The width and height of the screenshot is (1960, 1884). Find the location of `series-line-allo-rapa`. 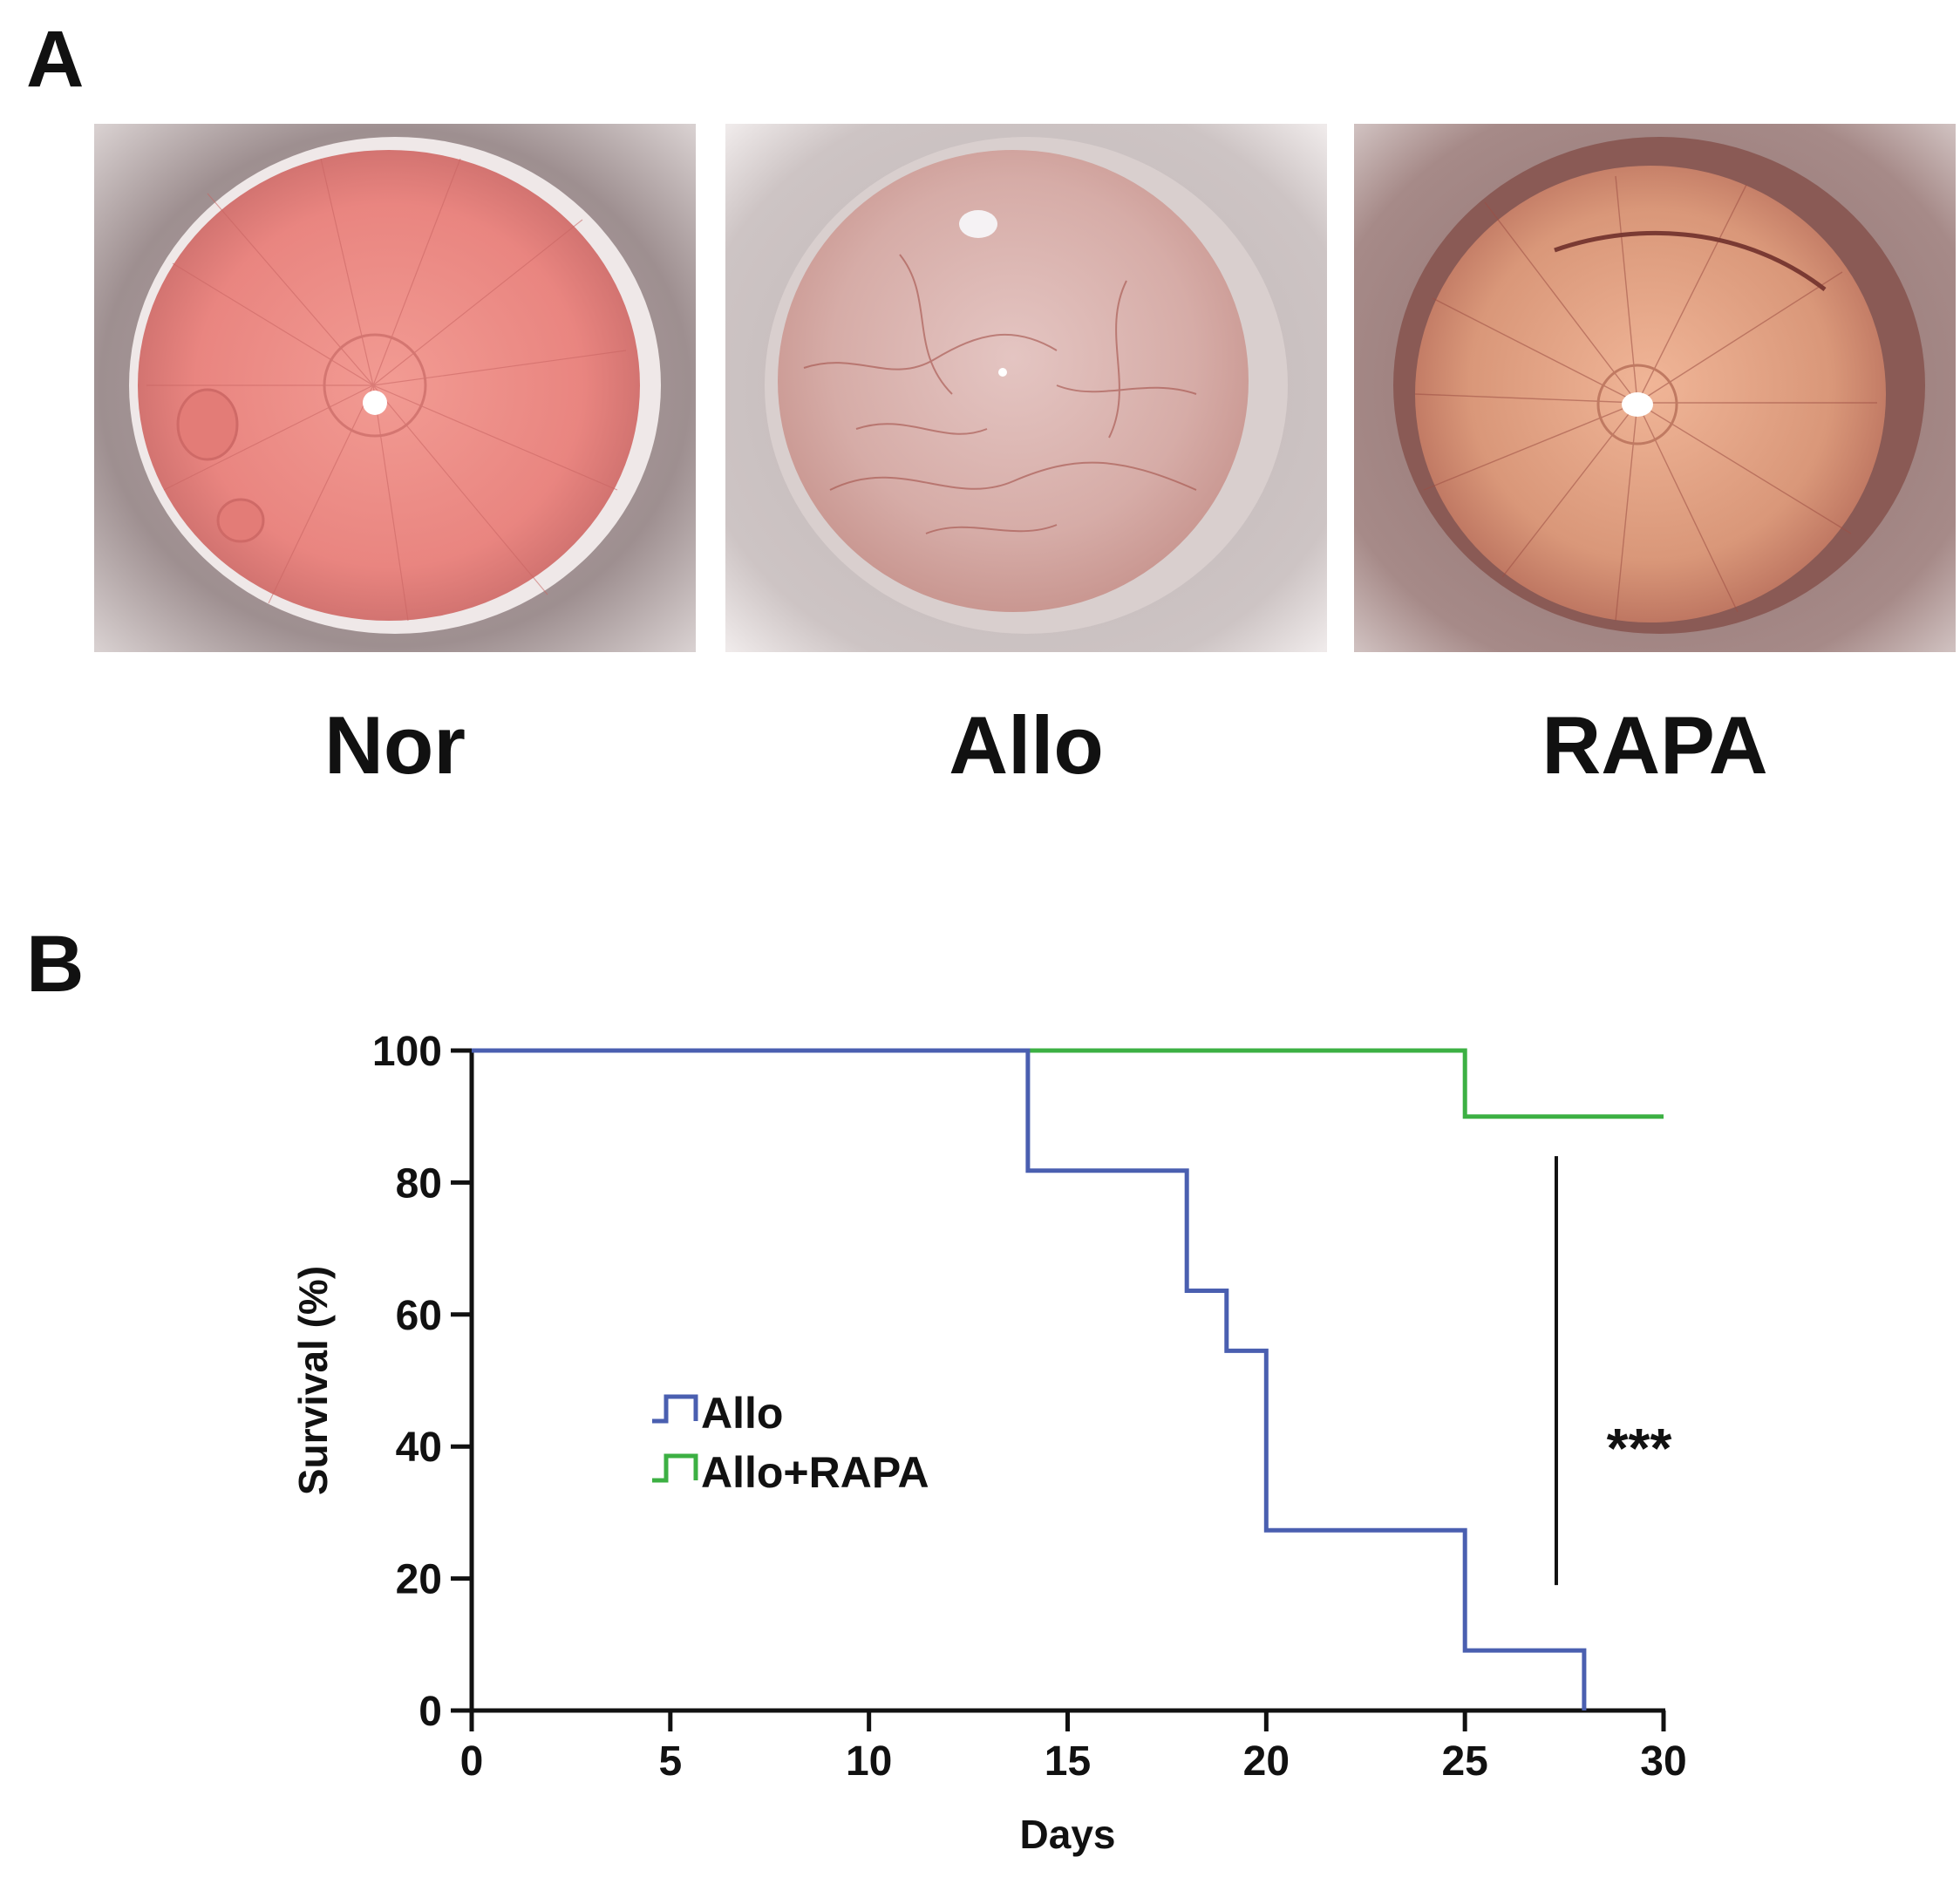

series-line-allo-rapa is located at coordinates (1068, 1083).